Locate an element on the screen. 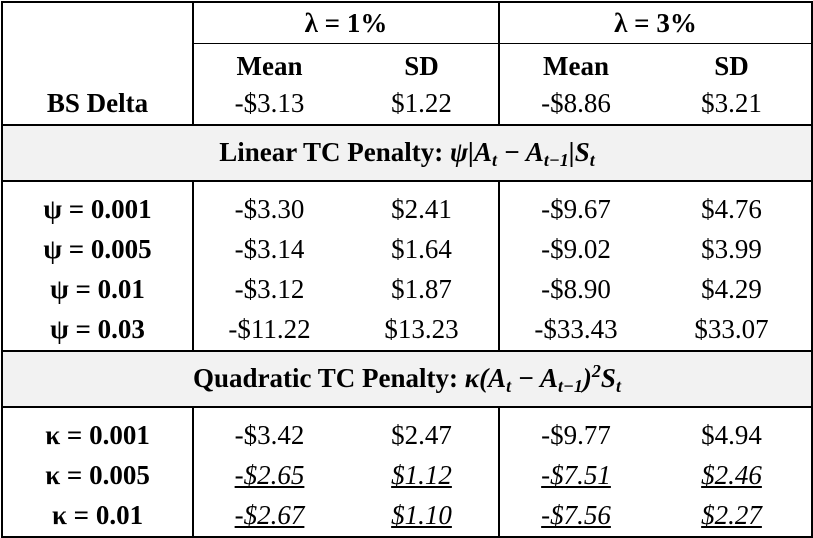 Image resolution: width=813 pixels, height=538 pixels. psi-label: ψ = 0.01 is located at coordinates (97, 289).